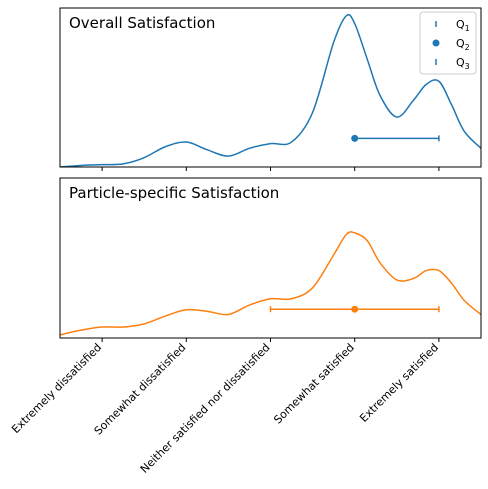 The width and height of the screenshot is (488, 489). Describe the element at coordinates (56, 388) in the screenshot. I see `x-tick-label: Extremely dissatisfied` at that location.